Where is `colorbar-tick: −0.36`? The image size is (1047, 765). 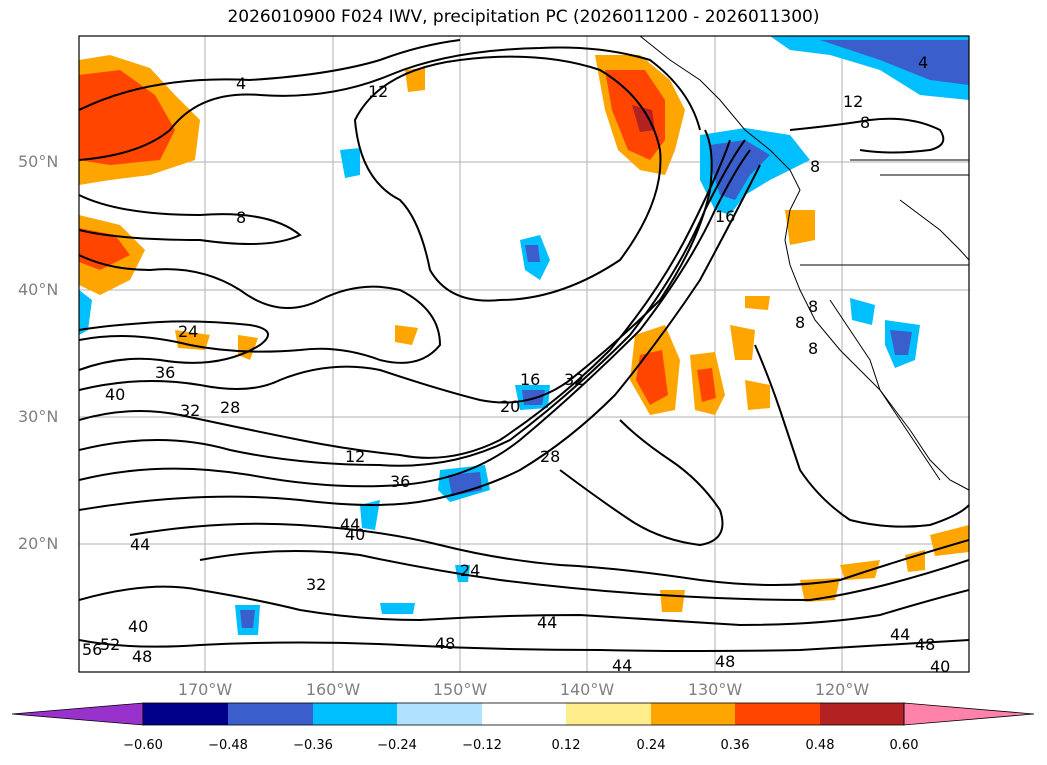 colorbar-tick: −0.36 is located at coordinates (313, 745).